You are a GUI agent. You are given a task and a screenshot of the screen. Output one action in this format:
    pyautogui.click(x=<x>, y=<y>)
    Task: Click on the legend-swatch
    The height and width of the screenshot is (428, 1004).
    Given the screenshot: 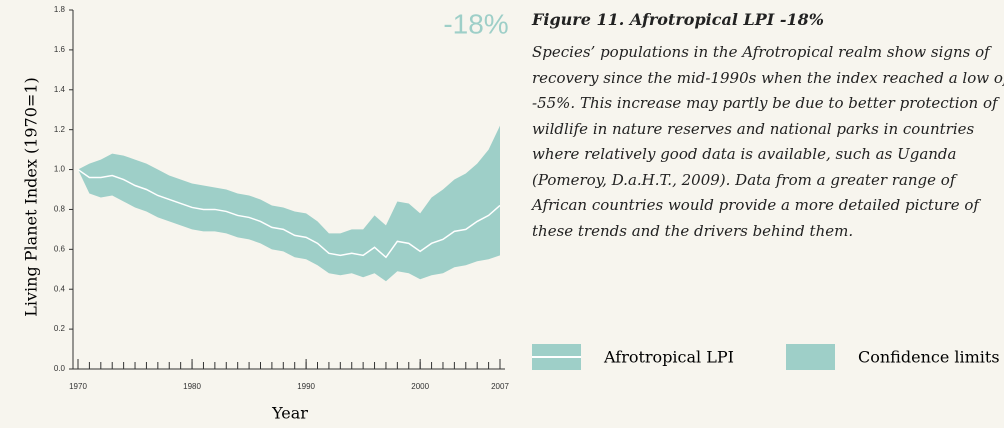 What is the action you would take?
    pyautogui.click(x=810, y=357)
    